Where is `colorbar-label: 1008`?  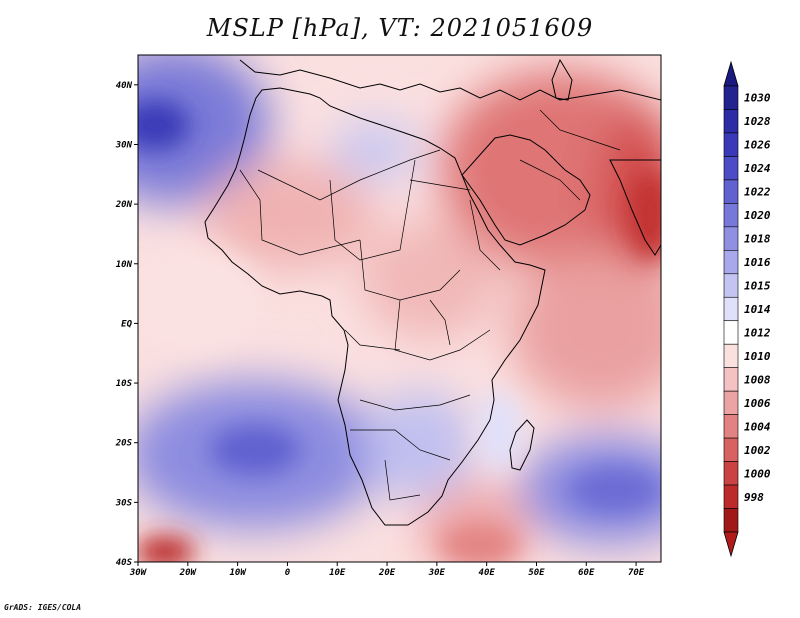 colorbar-label: 1008 is located at coordinates (757, 379).